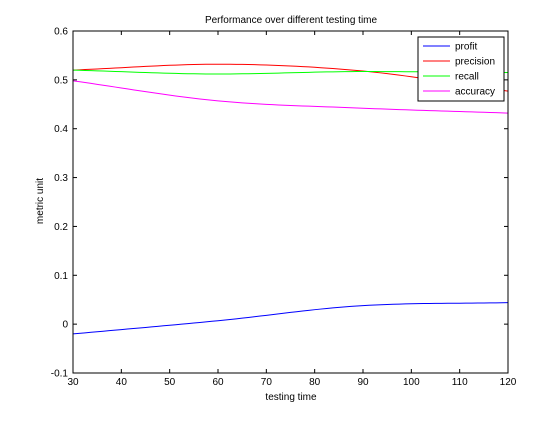 The width and height of the screenshot is (560, 425). What do you see at coordinates (475, 92) in the screenshot?
I see `legend-label-accuracy: accuracy` at bounding box center [475, 92].